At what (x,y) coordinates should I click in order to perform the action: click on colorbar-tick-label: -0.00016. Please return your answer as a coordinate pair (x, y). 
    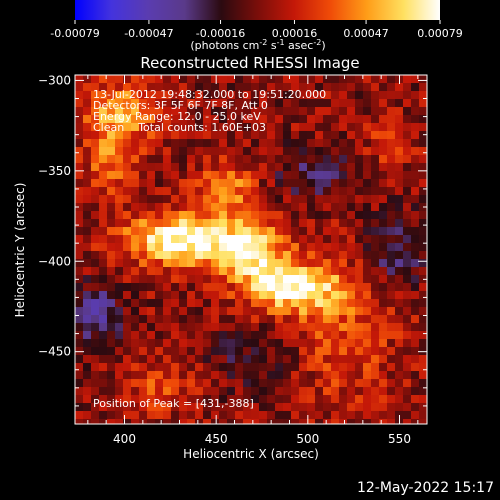
    Looking at the image, I should click on (220, 33).